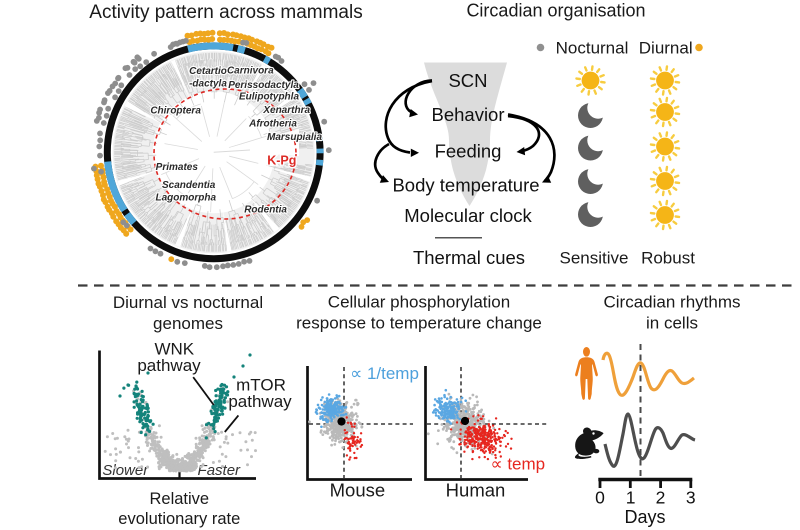  What do you see at coordinates (691, 498) in the screenshot?
I see `svg-text: 3` at bounding box center [691, 498].